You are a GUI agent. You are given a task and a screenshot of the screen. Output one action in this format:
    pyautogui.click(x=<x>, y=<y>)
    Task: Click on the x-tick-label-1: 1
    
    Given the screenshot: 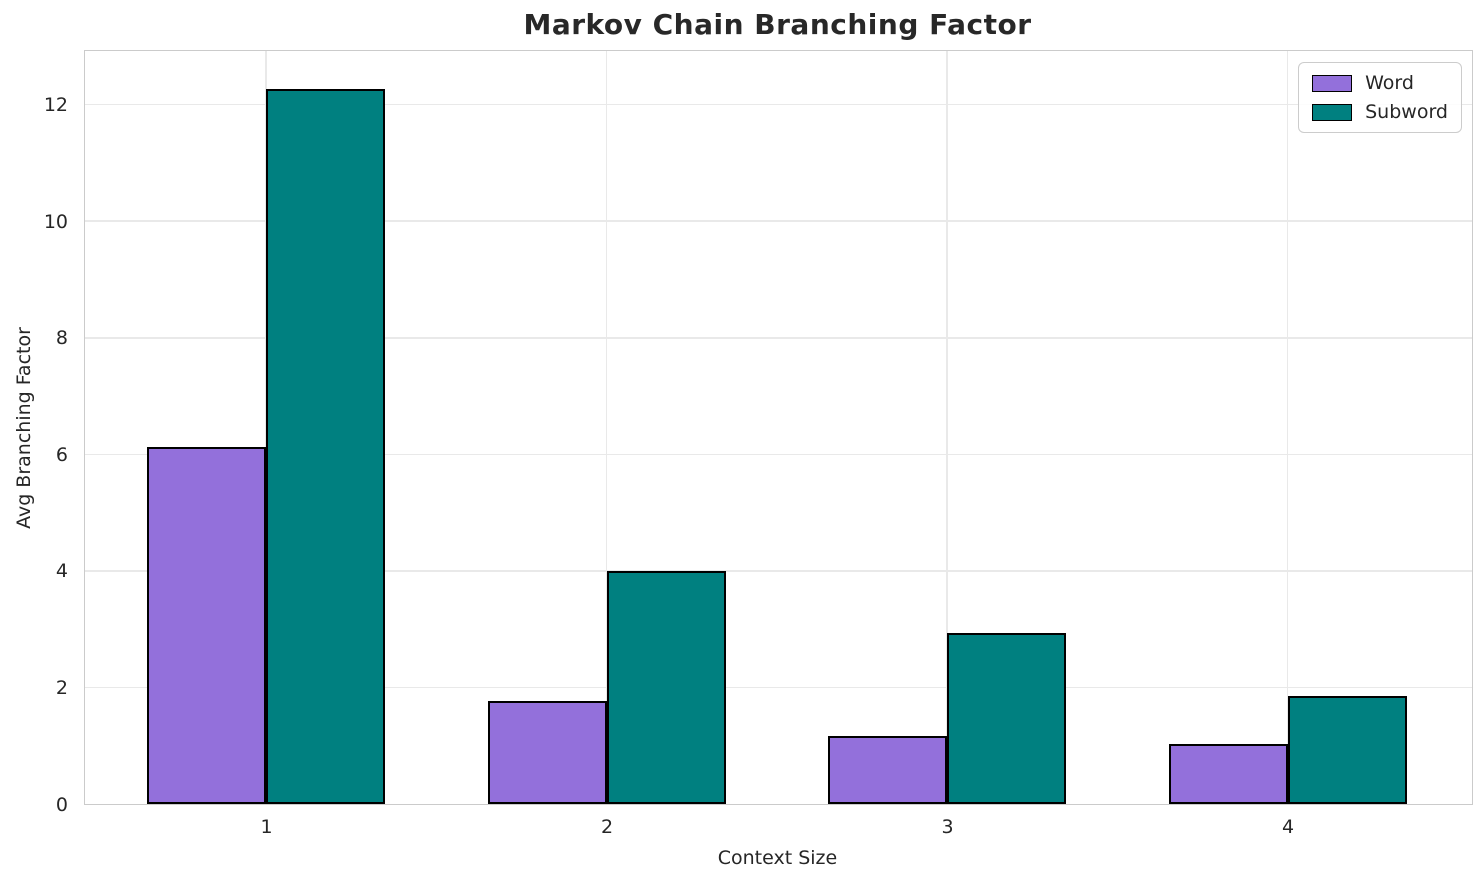 What is the action you would take?
    pyautogui.click(x=266, y=827)
    